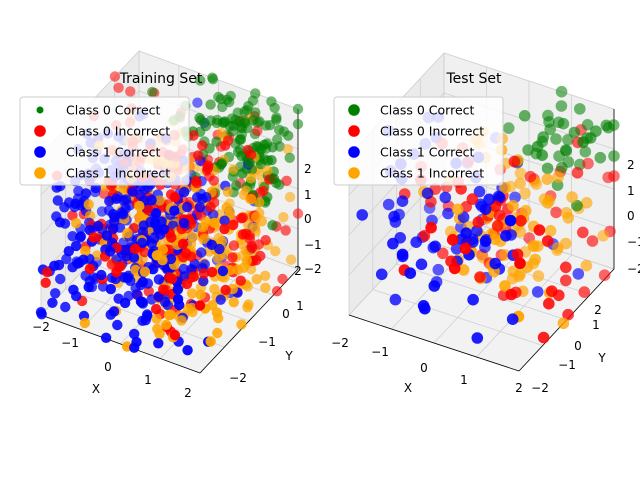 The image size is (640, 480). Describe the element at coordinates (432, 131) in the screenshot. I see `legend-label: Class 0 Incorrect` at that location.